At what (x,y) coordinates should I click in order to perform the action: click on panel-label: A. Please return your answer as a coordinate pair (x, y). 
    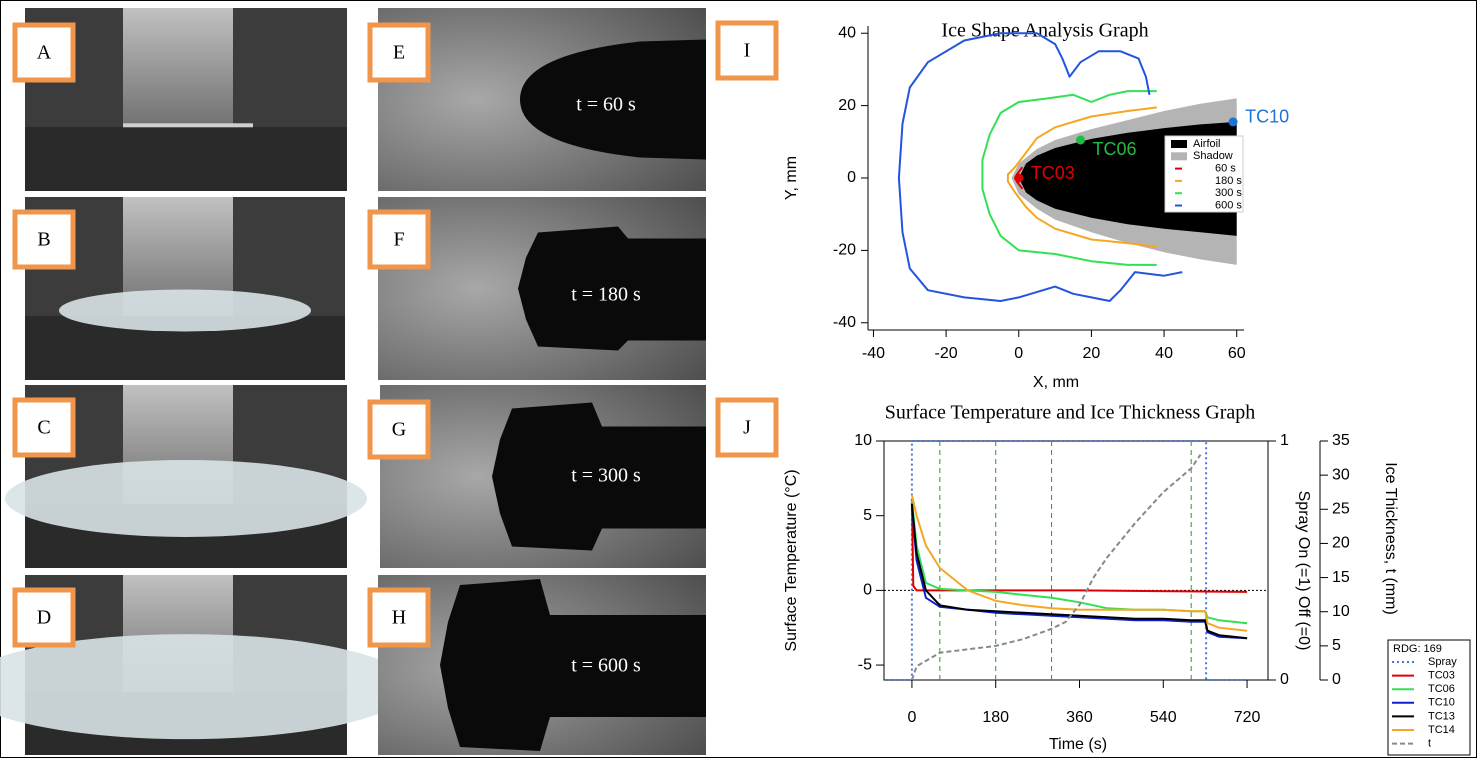
    Looking at the image, I should click on (44, 53).